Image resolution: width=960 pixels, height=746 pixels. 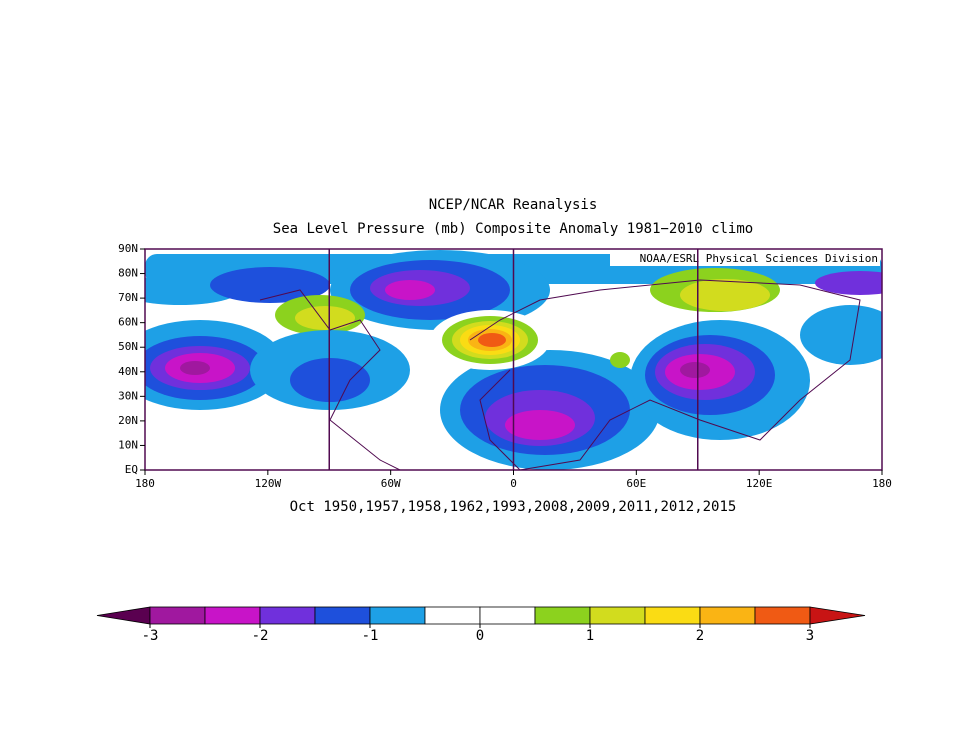 What do you see at coordinates (837, 615) in the screenshot?
I see `colorbar-over` at bounding box center [837, 615].